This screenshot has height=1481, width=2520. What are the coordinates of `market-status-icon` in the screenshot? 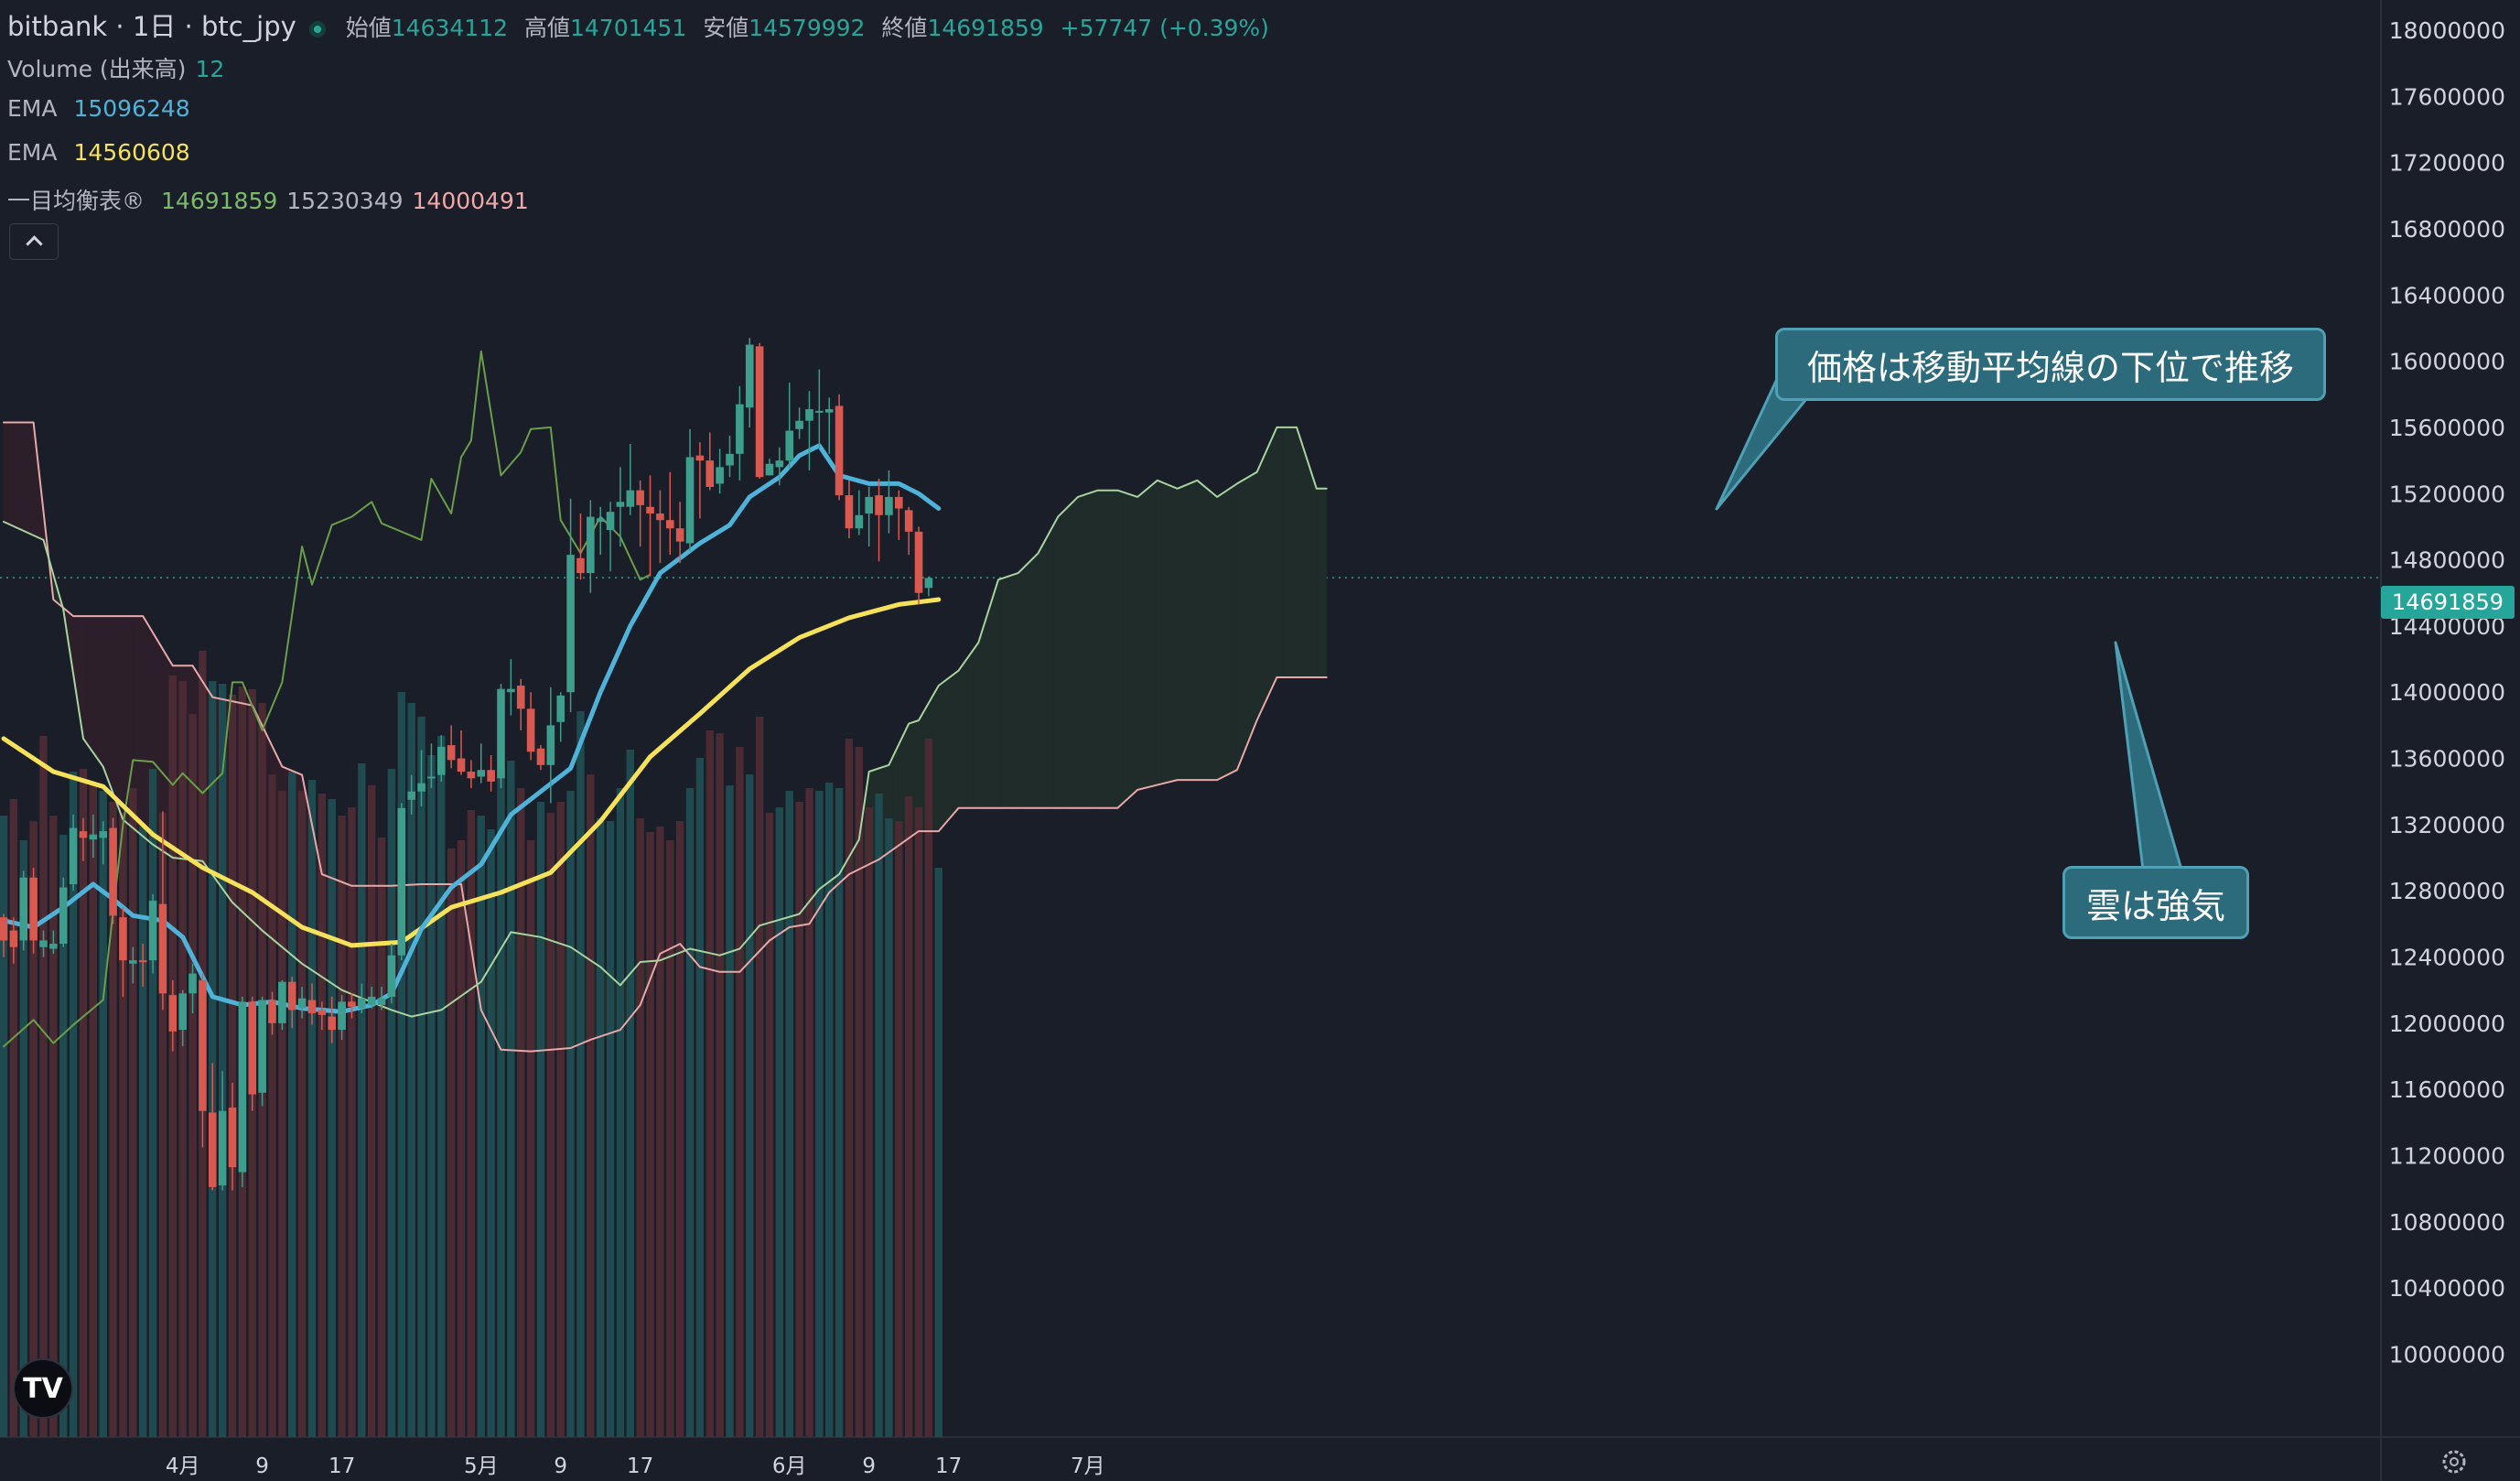 It's located at (317, 29).